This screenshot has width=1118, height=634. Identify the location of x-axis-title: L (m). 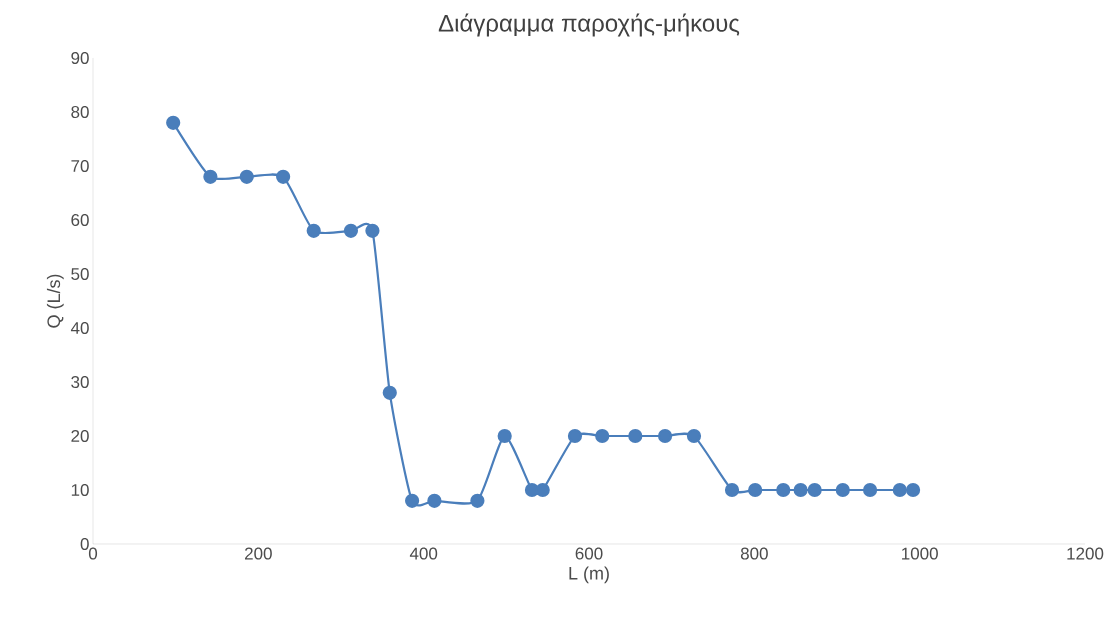
(589, 575).